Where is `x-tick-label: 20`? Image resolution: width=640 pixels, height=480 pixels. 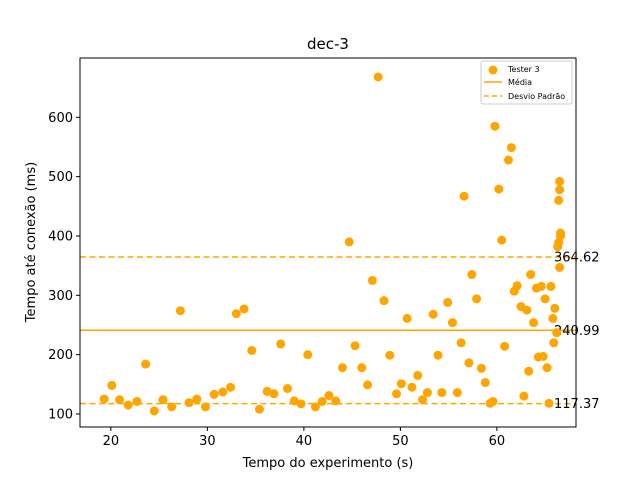 x-tick-label: 20 is located at coordinates (111, 441).